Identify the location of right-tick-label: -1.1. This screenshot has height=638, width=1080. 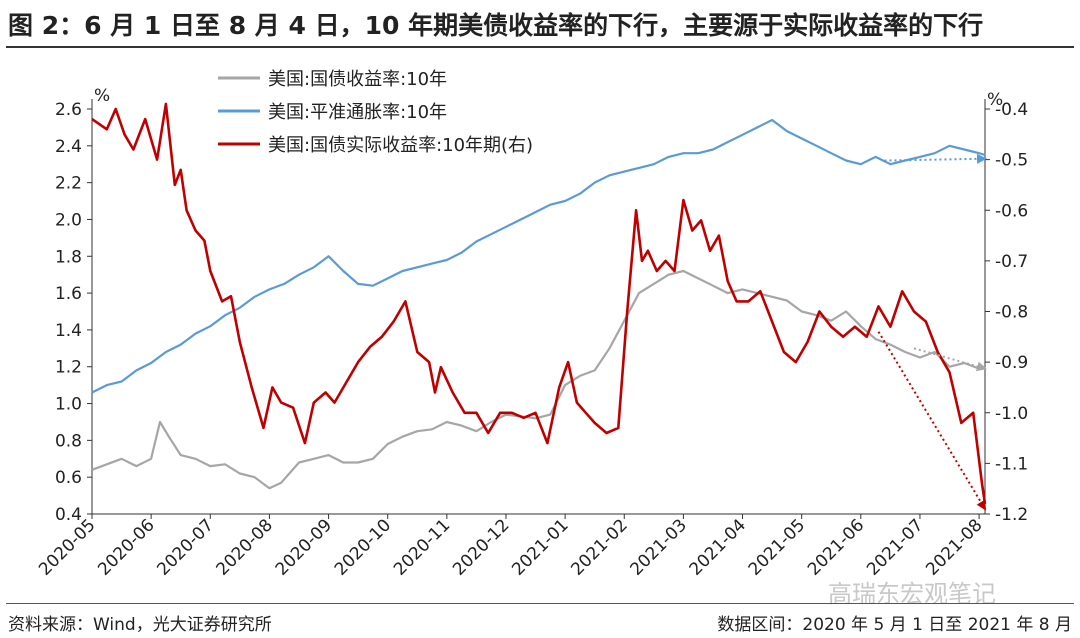
(1011, 464).